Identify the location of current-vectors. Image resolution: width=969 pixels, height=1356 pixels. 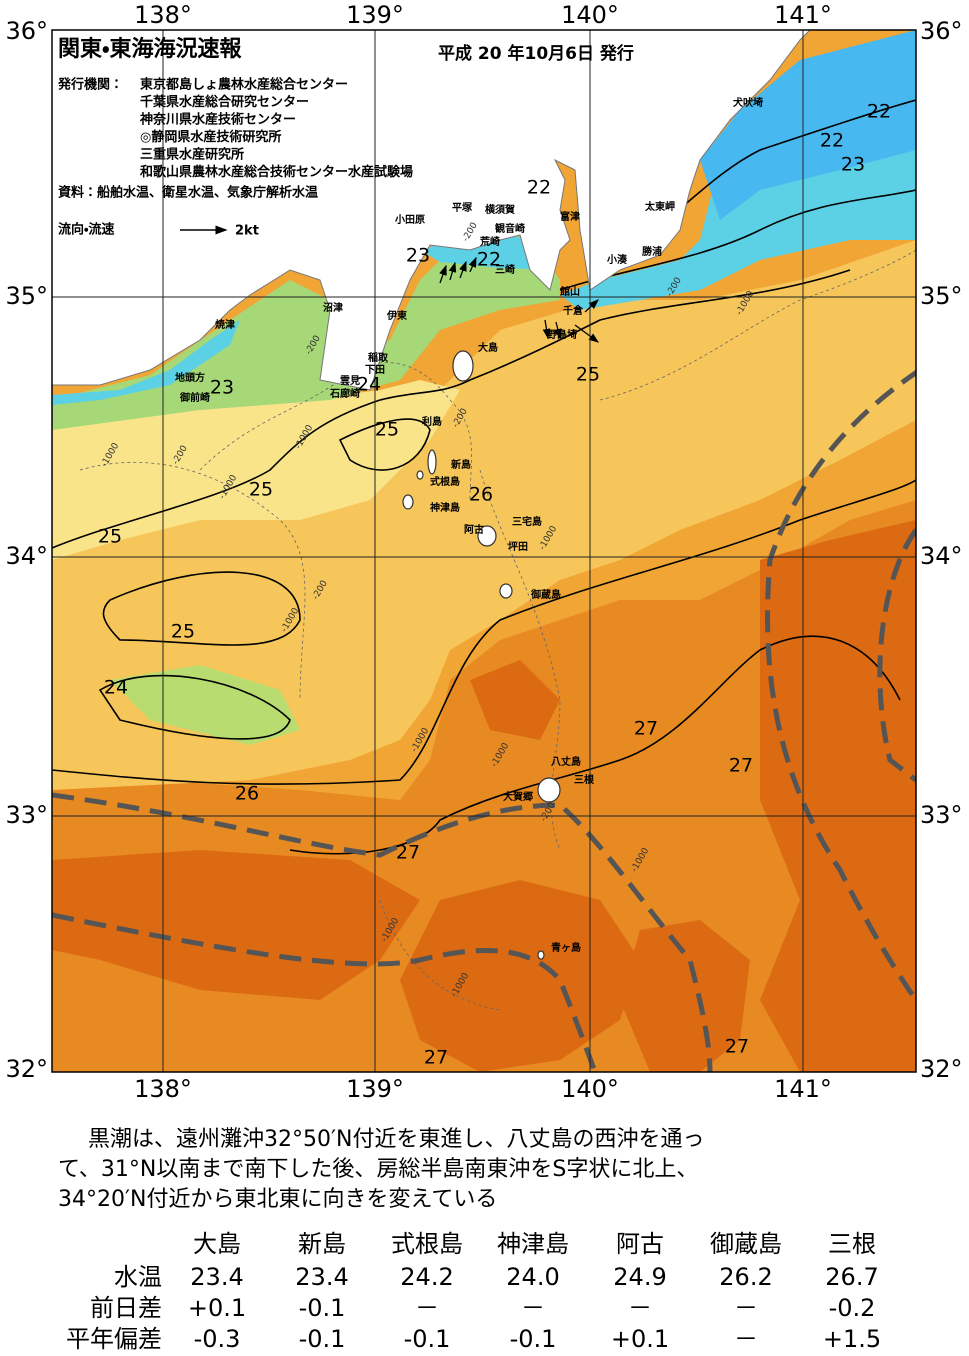
(519, 299).